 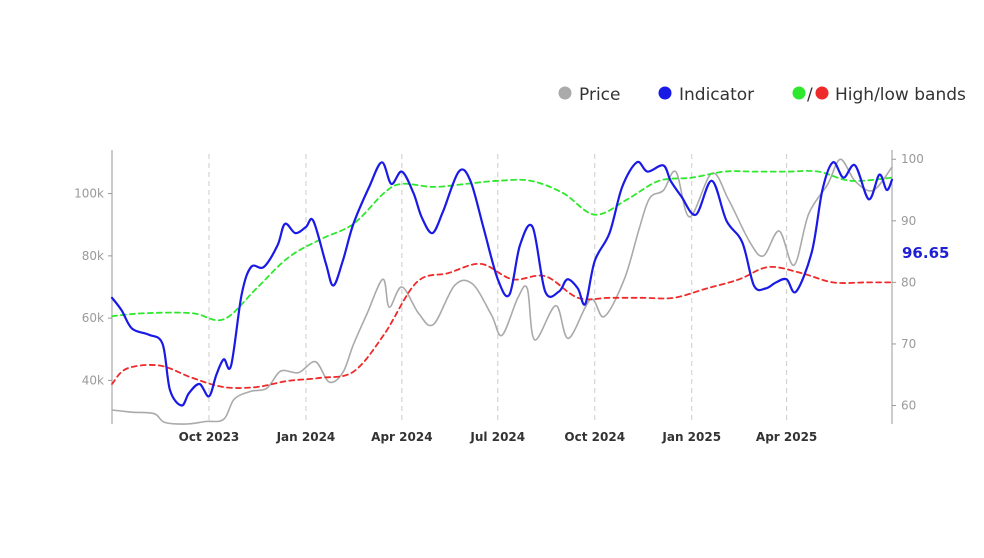 I want to click on legend-indicator-label: Indicator, so click(x=716, y=95).